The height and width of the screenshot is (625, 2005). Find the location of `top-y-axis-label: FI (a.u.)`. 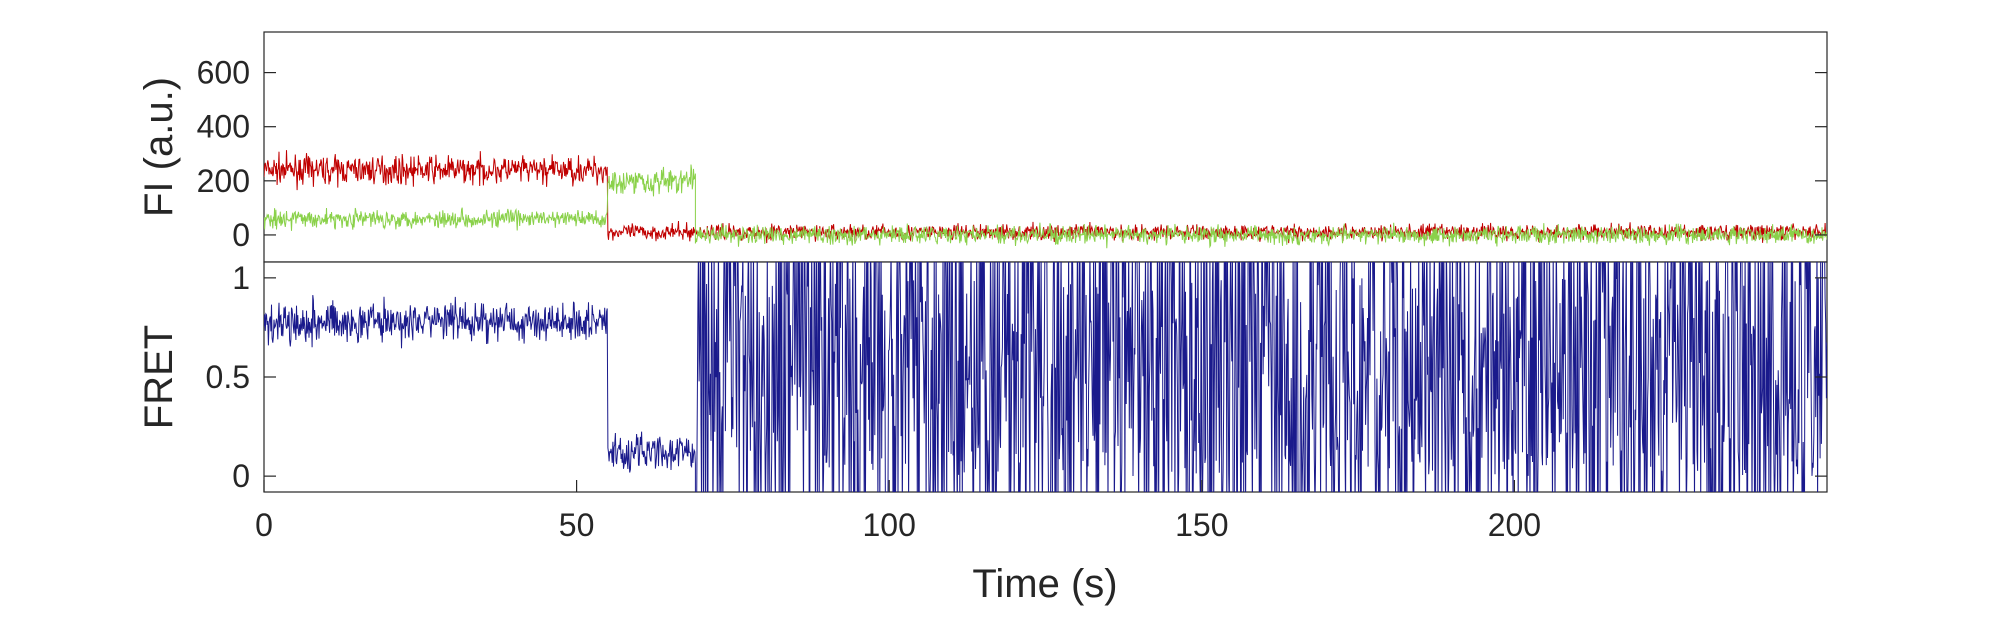

top-y-axis-label: FI (a.u.) is located at coordinates (159, 147).